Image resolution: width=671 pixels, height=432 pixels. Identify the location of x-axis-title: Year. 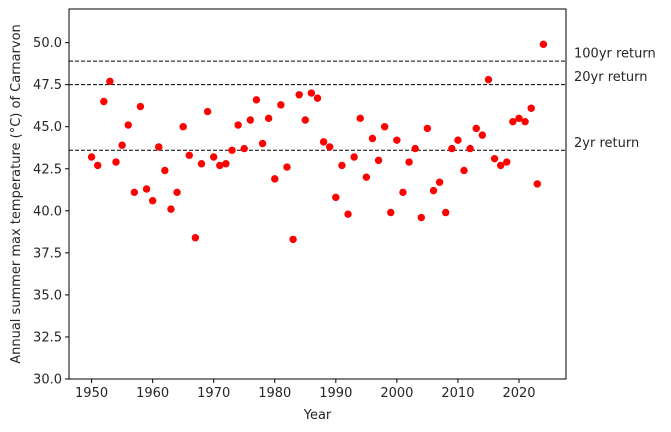
(317, 415).